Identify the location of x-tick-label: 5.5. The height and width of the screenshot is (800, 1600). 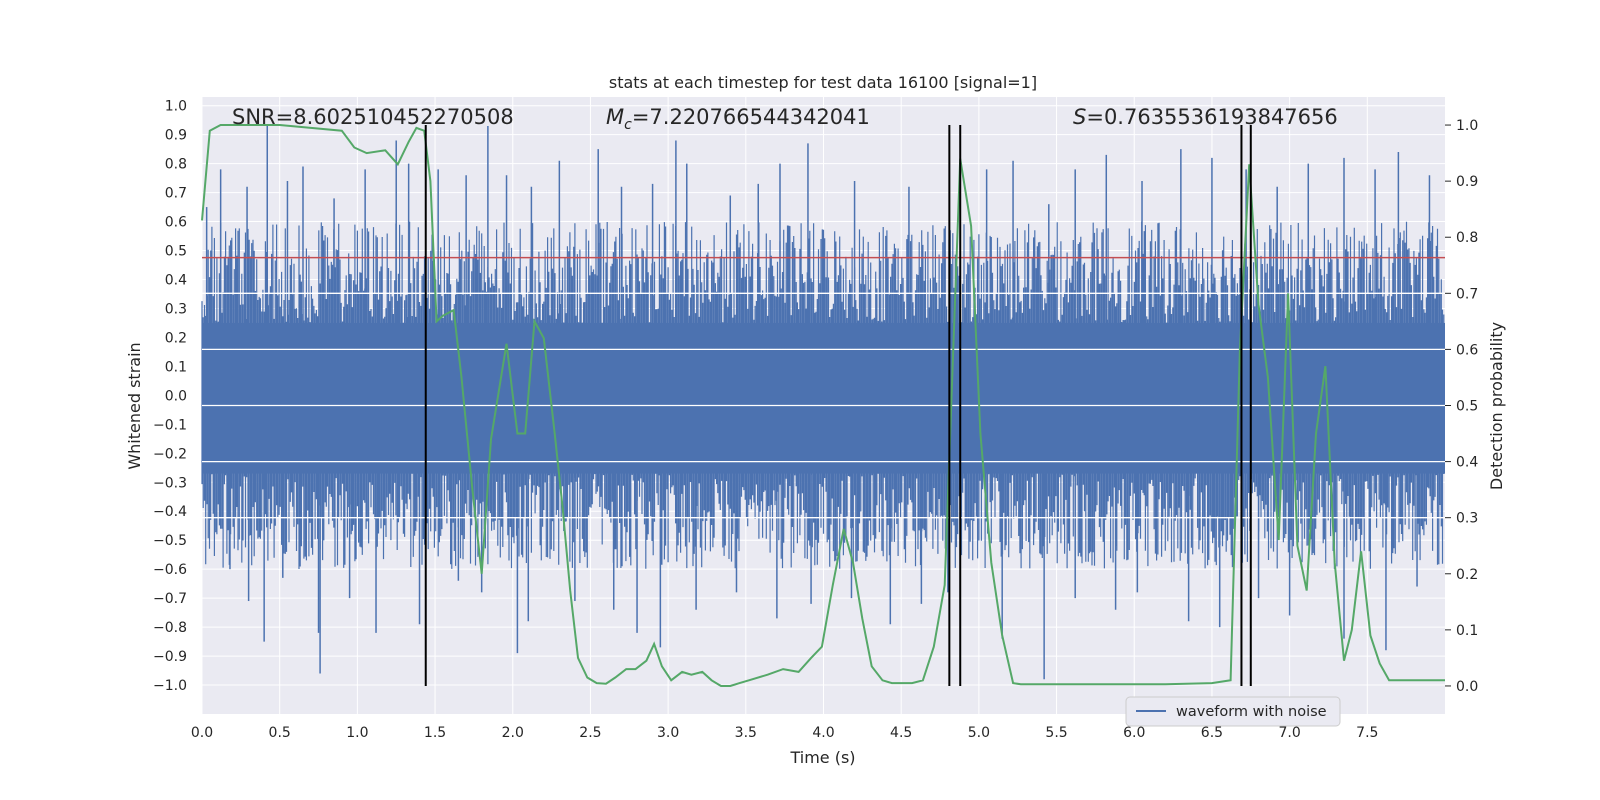
(1056, 733).